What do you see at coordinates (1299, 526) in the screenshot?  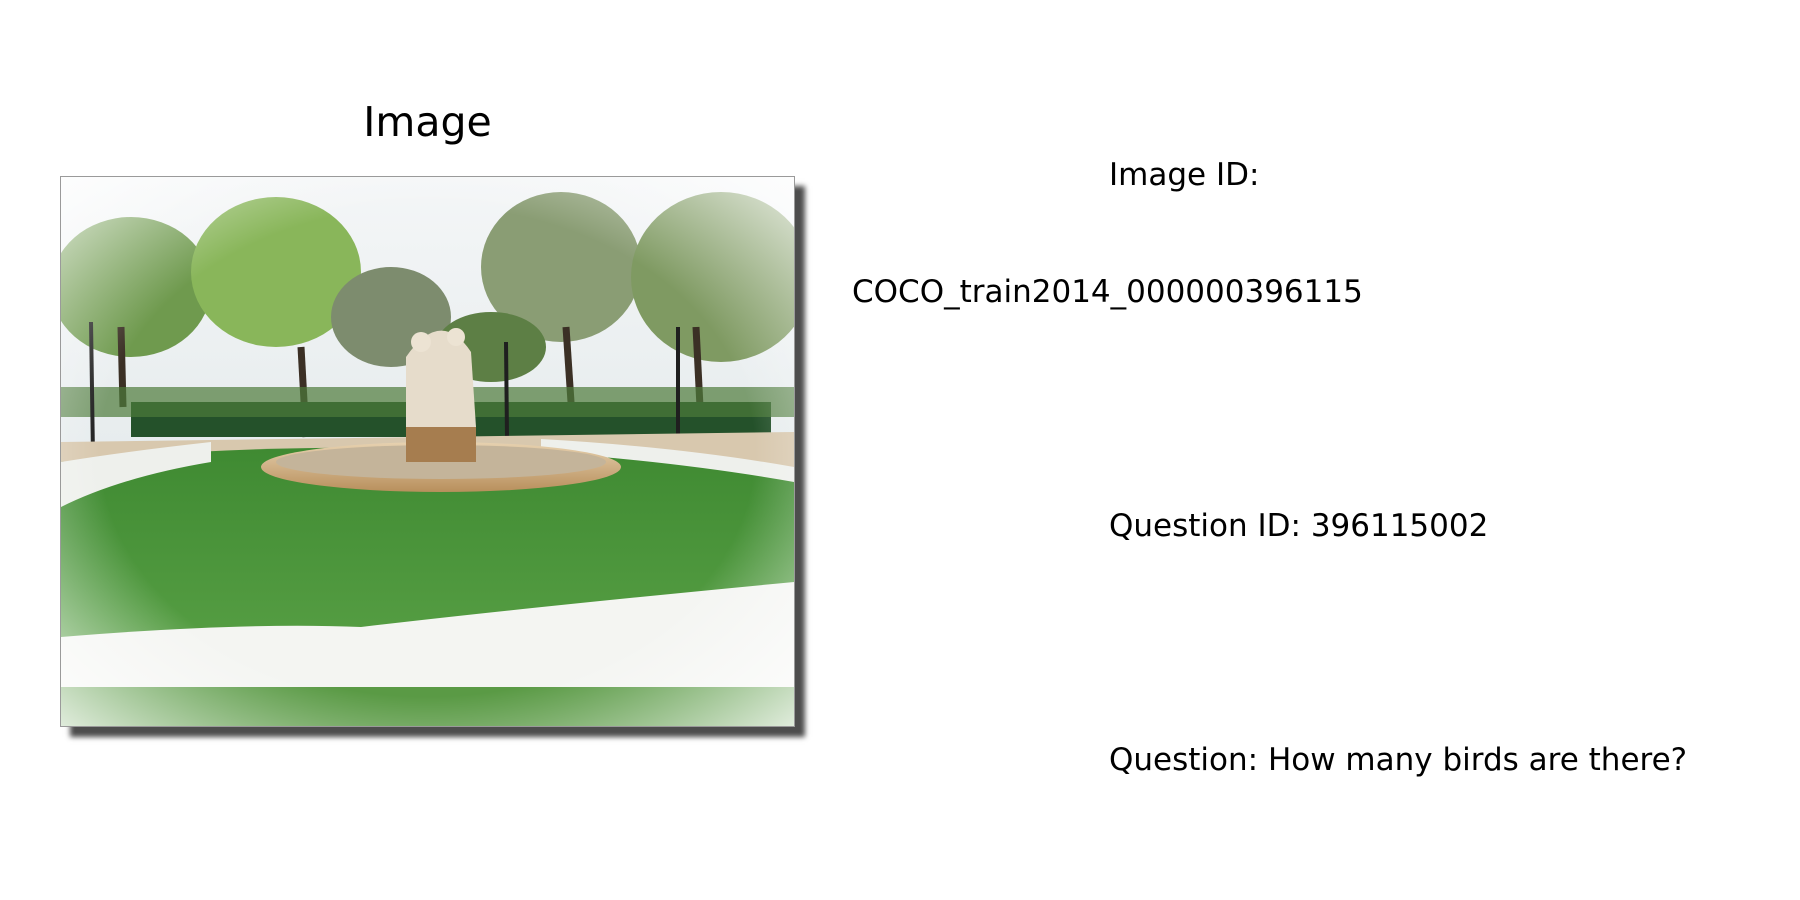 I see `question-id: Question ID: 396115002` at bounding box center [1299, 526].